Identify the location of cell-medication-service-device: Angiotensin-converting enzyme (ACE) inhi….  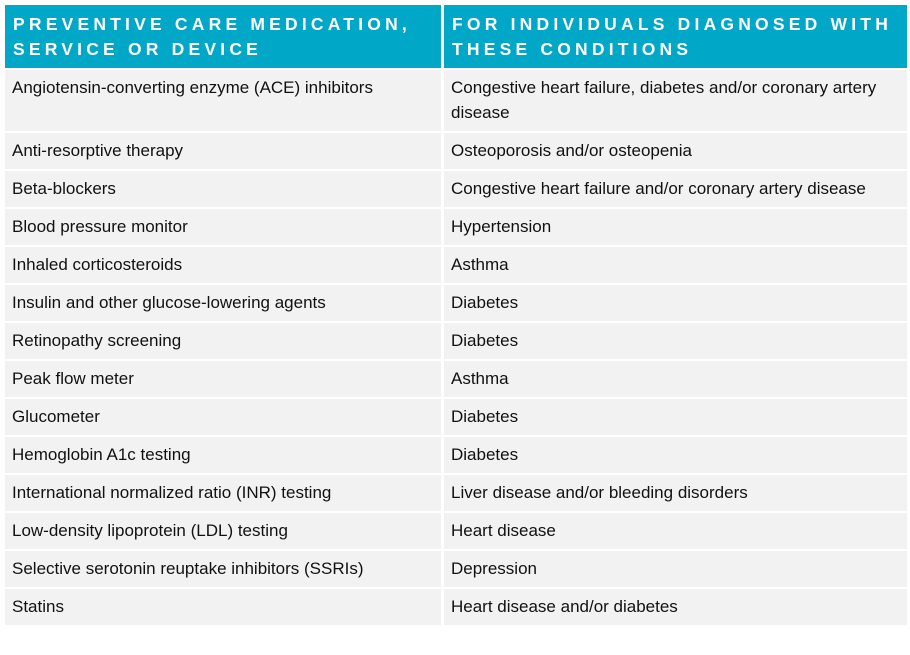
(224, 99).